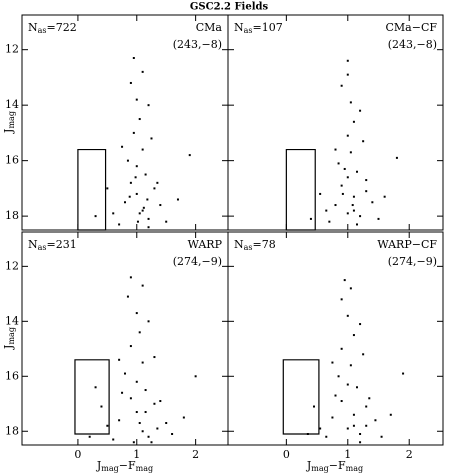 This screenshot has width=458, height=474. I want to click on x-tick-label: 0, so click(77, 454).